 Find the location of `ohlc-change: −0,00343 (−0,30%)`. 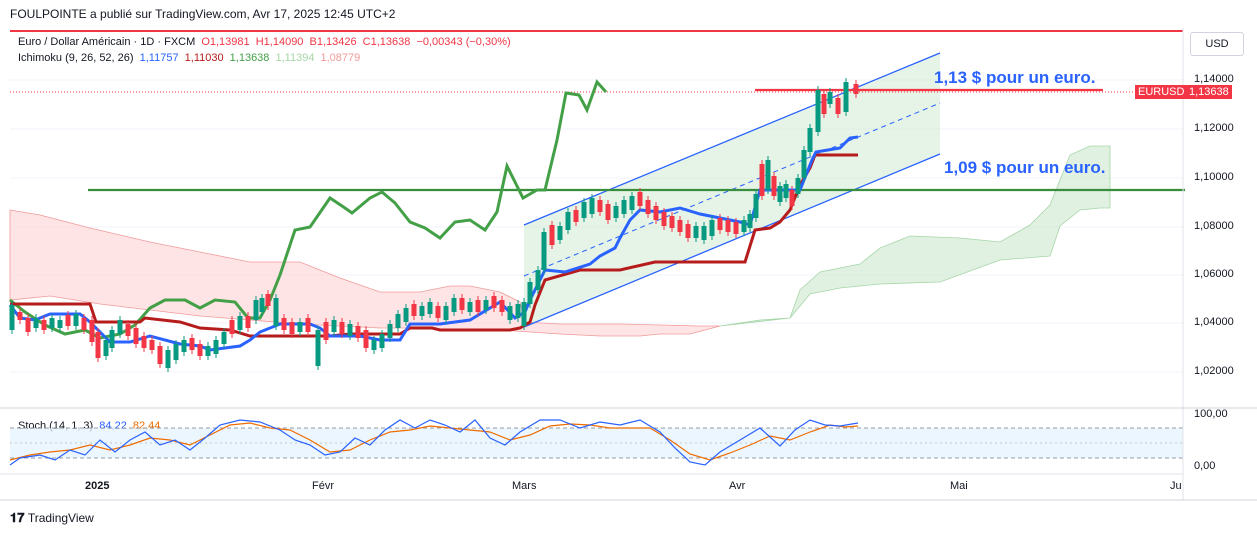

ohlc-change: −0,00343 (−0,30%) is located at coordinates (463, 42).